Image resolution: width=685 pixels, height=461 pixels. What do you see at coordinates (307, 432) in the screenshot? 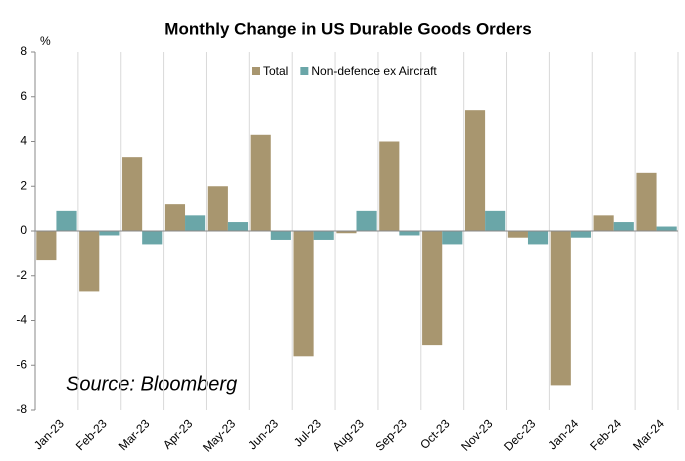
I see `x-tick-label: Jul-23` at bounding box center [307, 432].